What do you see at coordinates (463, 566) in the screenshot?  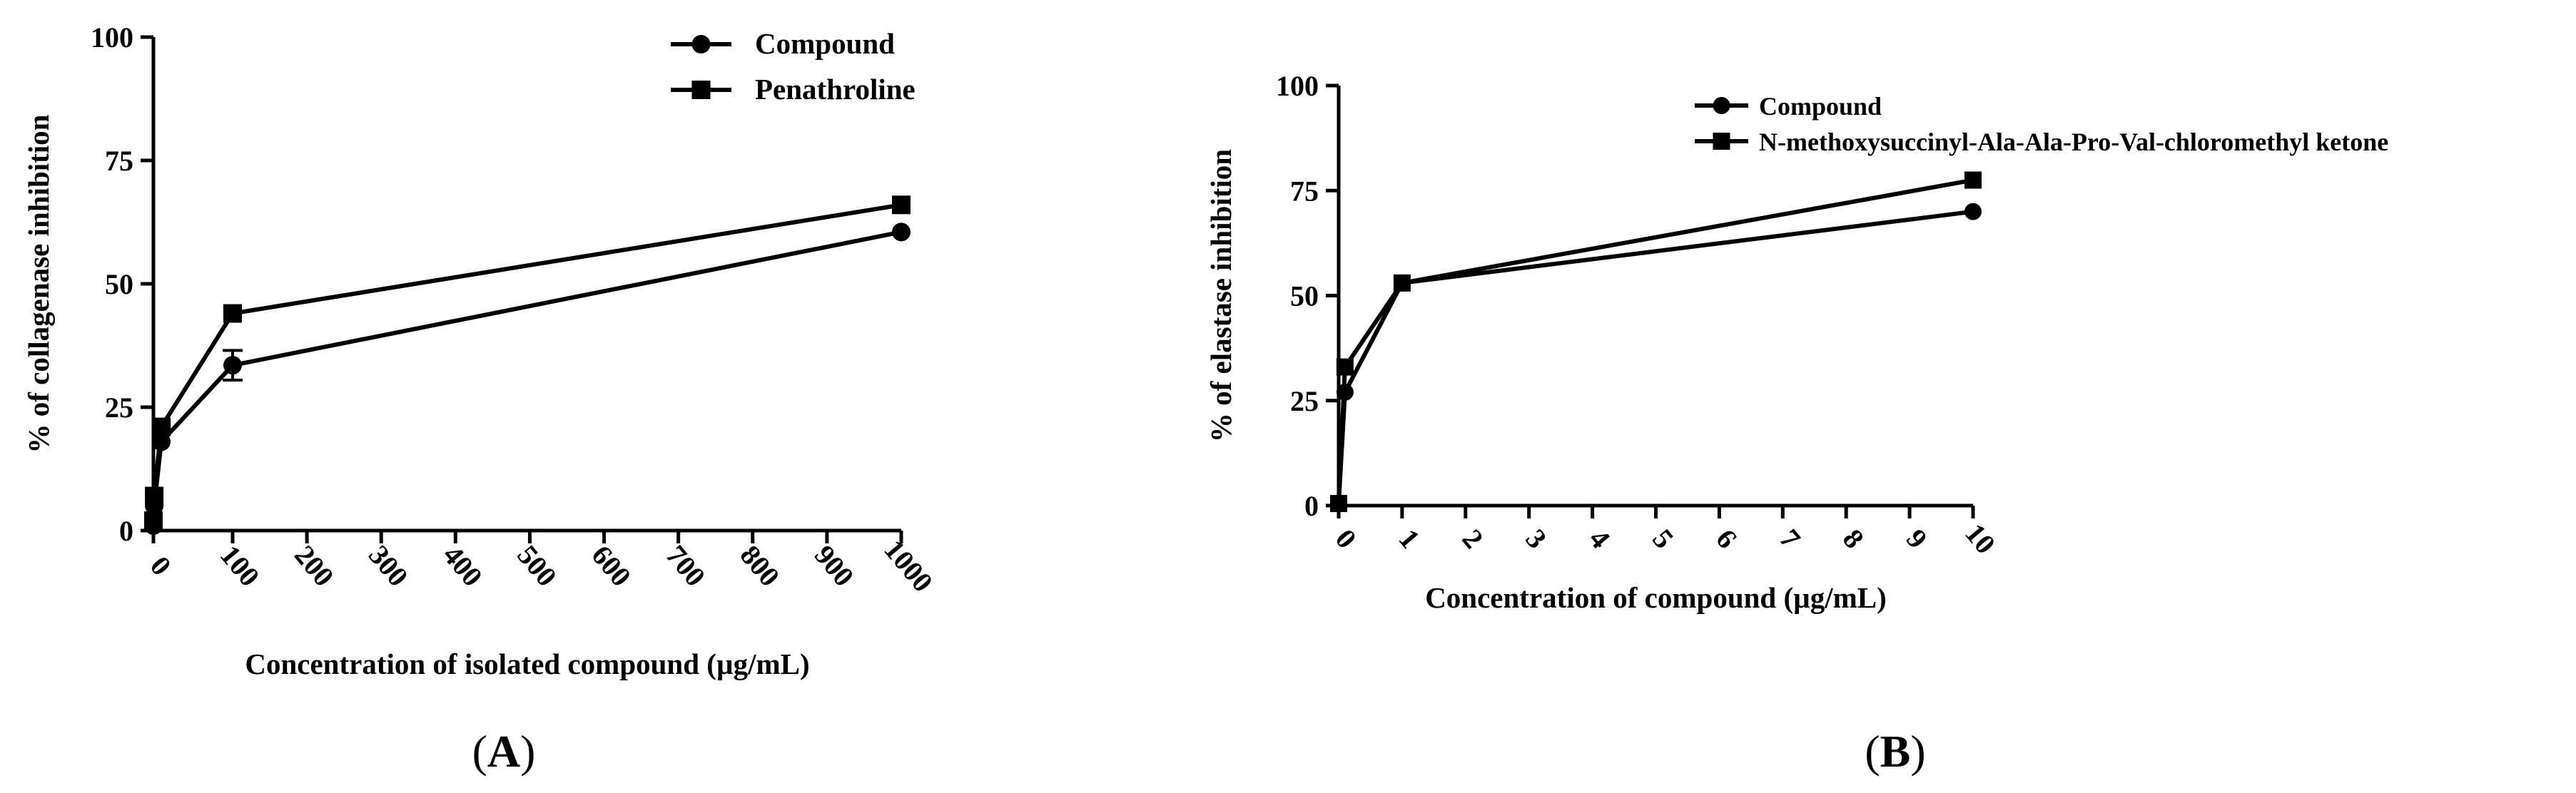 I see `x-tick-label-a: 400` at bounding box center [463, 566].